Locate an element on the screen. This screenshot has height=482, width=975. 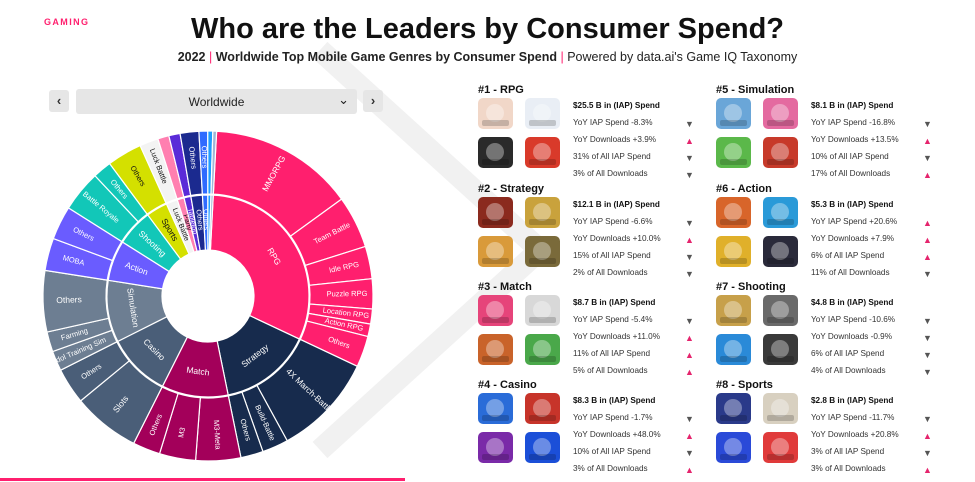
subtitle-year: 2022 is located at coordinates (191, 57).